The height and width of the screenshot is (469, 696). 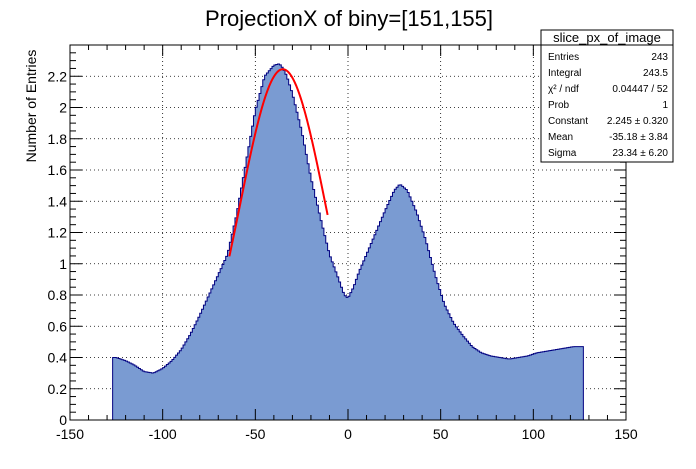 What do you see at coordinates (638, 137) in the screenshot?
I see `stats-value: -35.18 ± 3.84` at bounding box center [638, 137].